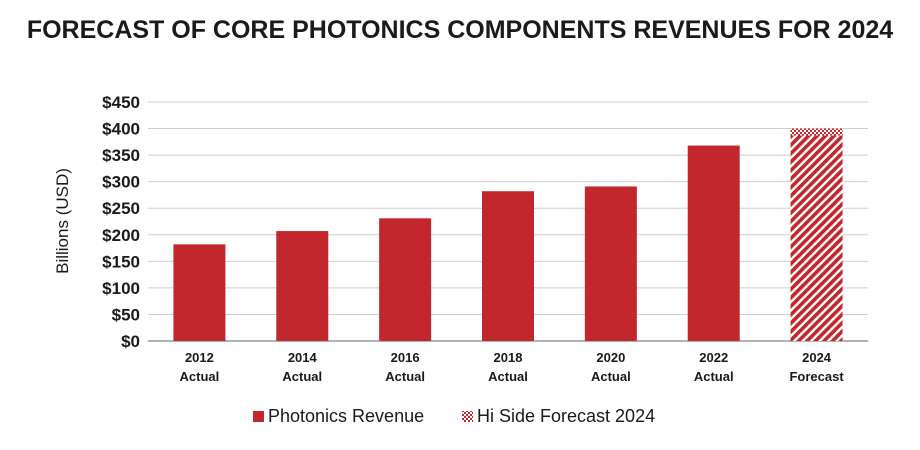 The width and height of the screenshot is (920, 450). Describe the element at coordinates (62, 221) in the screenshot. I see `y-axis-label: Billions (USD)` at that location.